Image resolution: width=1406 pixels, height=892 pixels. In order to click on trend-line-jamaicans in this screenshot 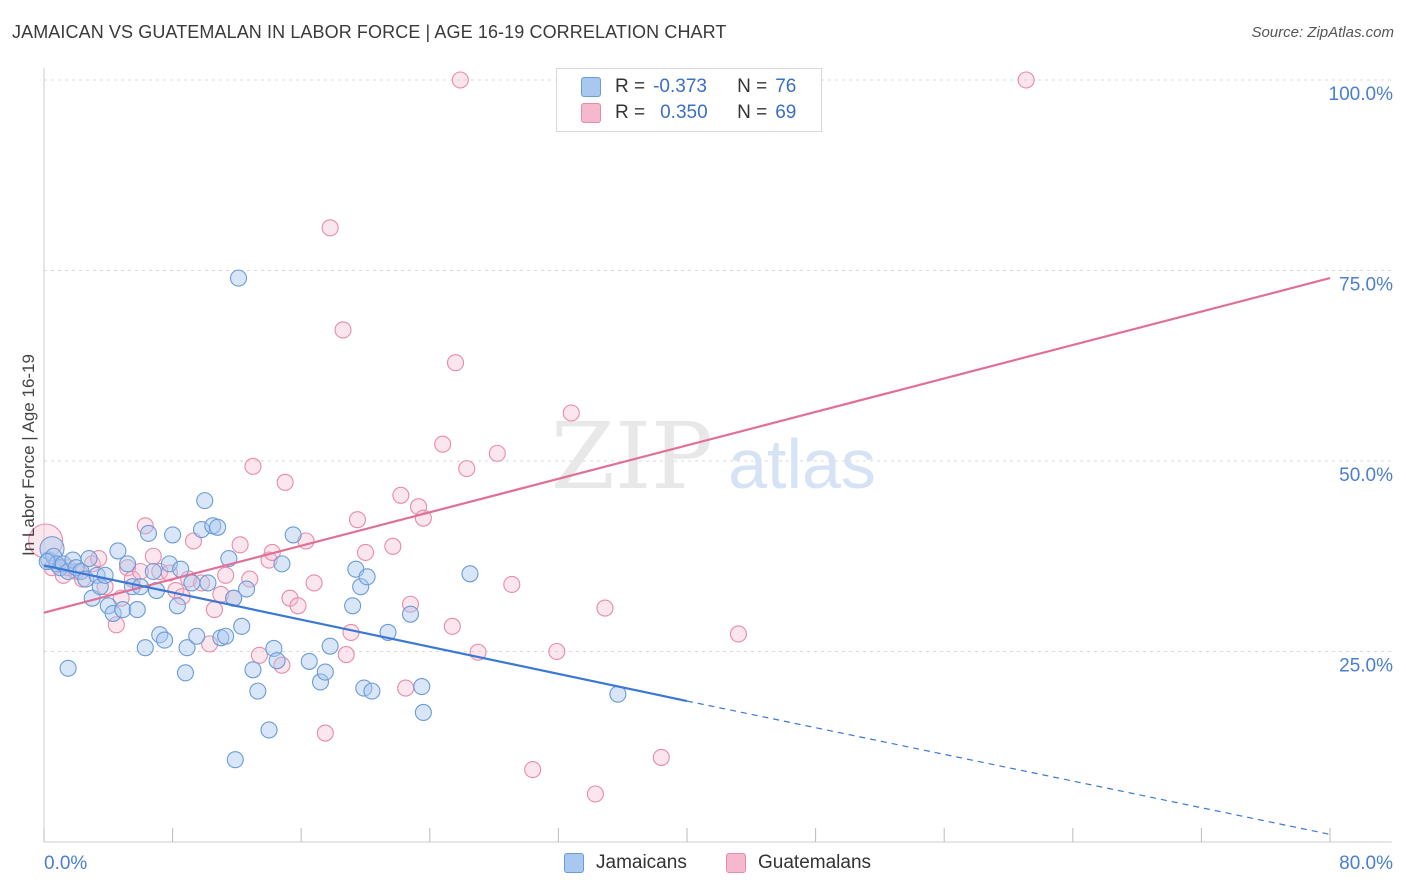, I will do `click(365, 633)`.